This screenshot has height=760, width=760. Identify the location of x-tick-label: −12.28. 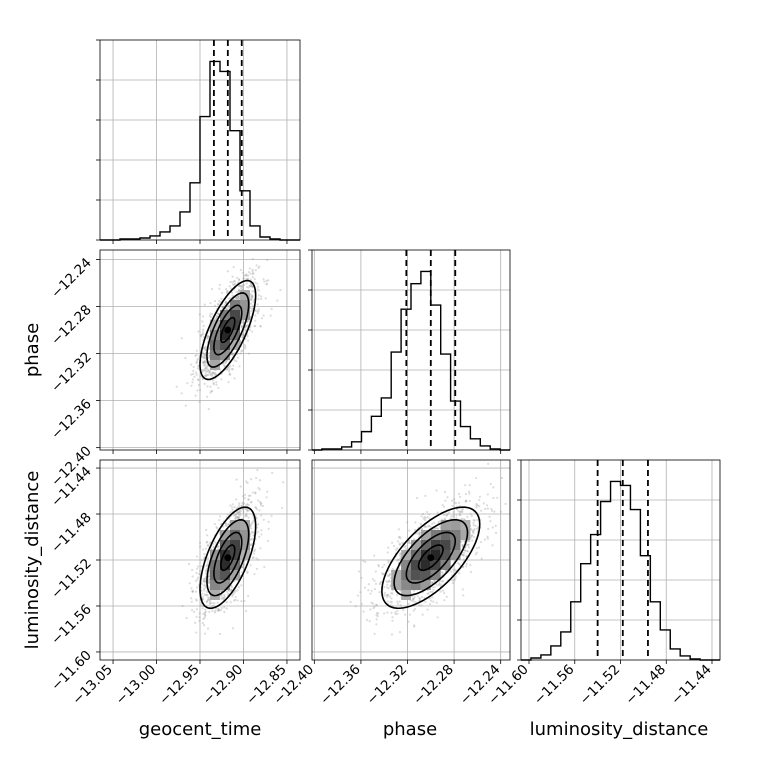
(433, 685).